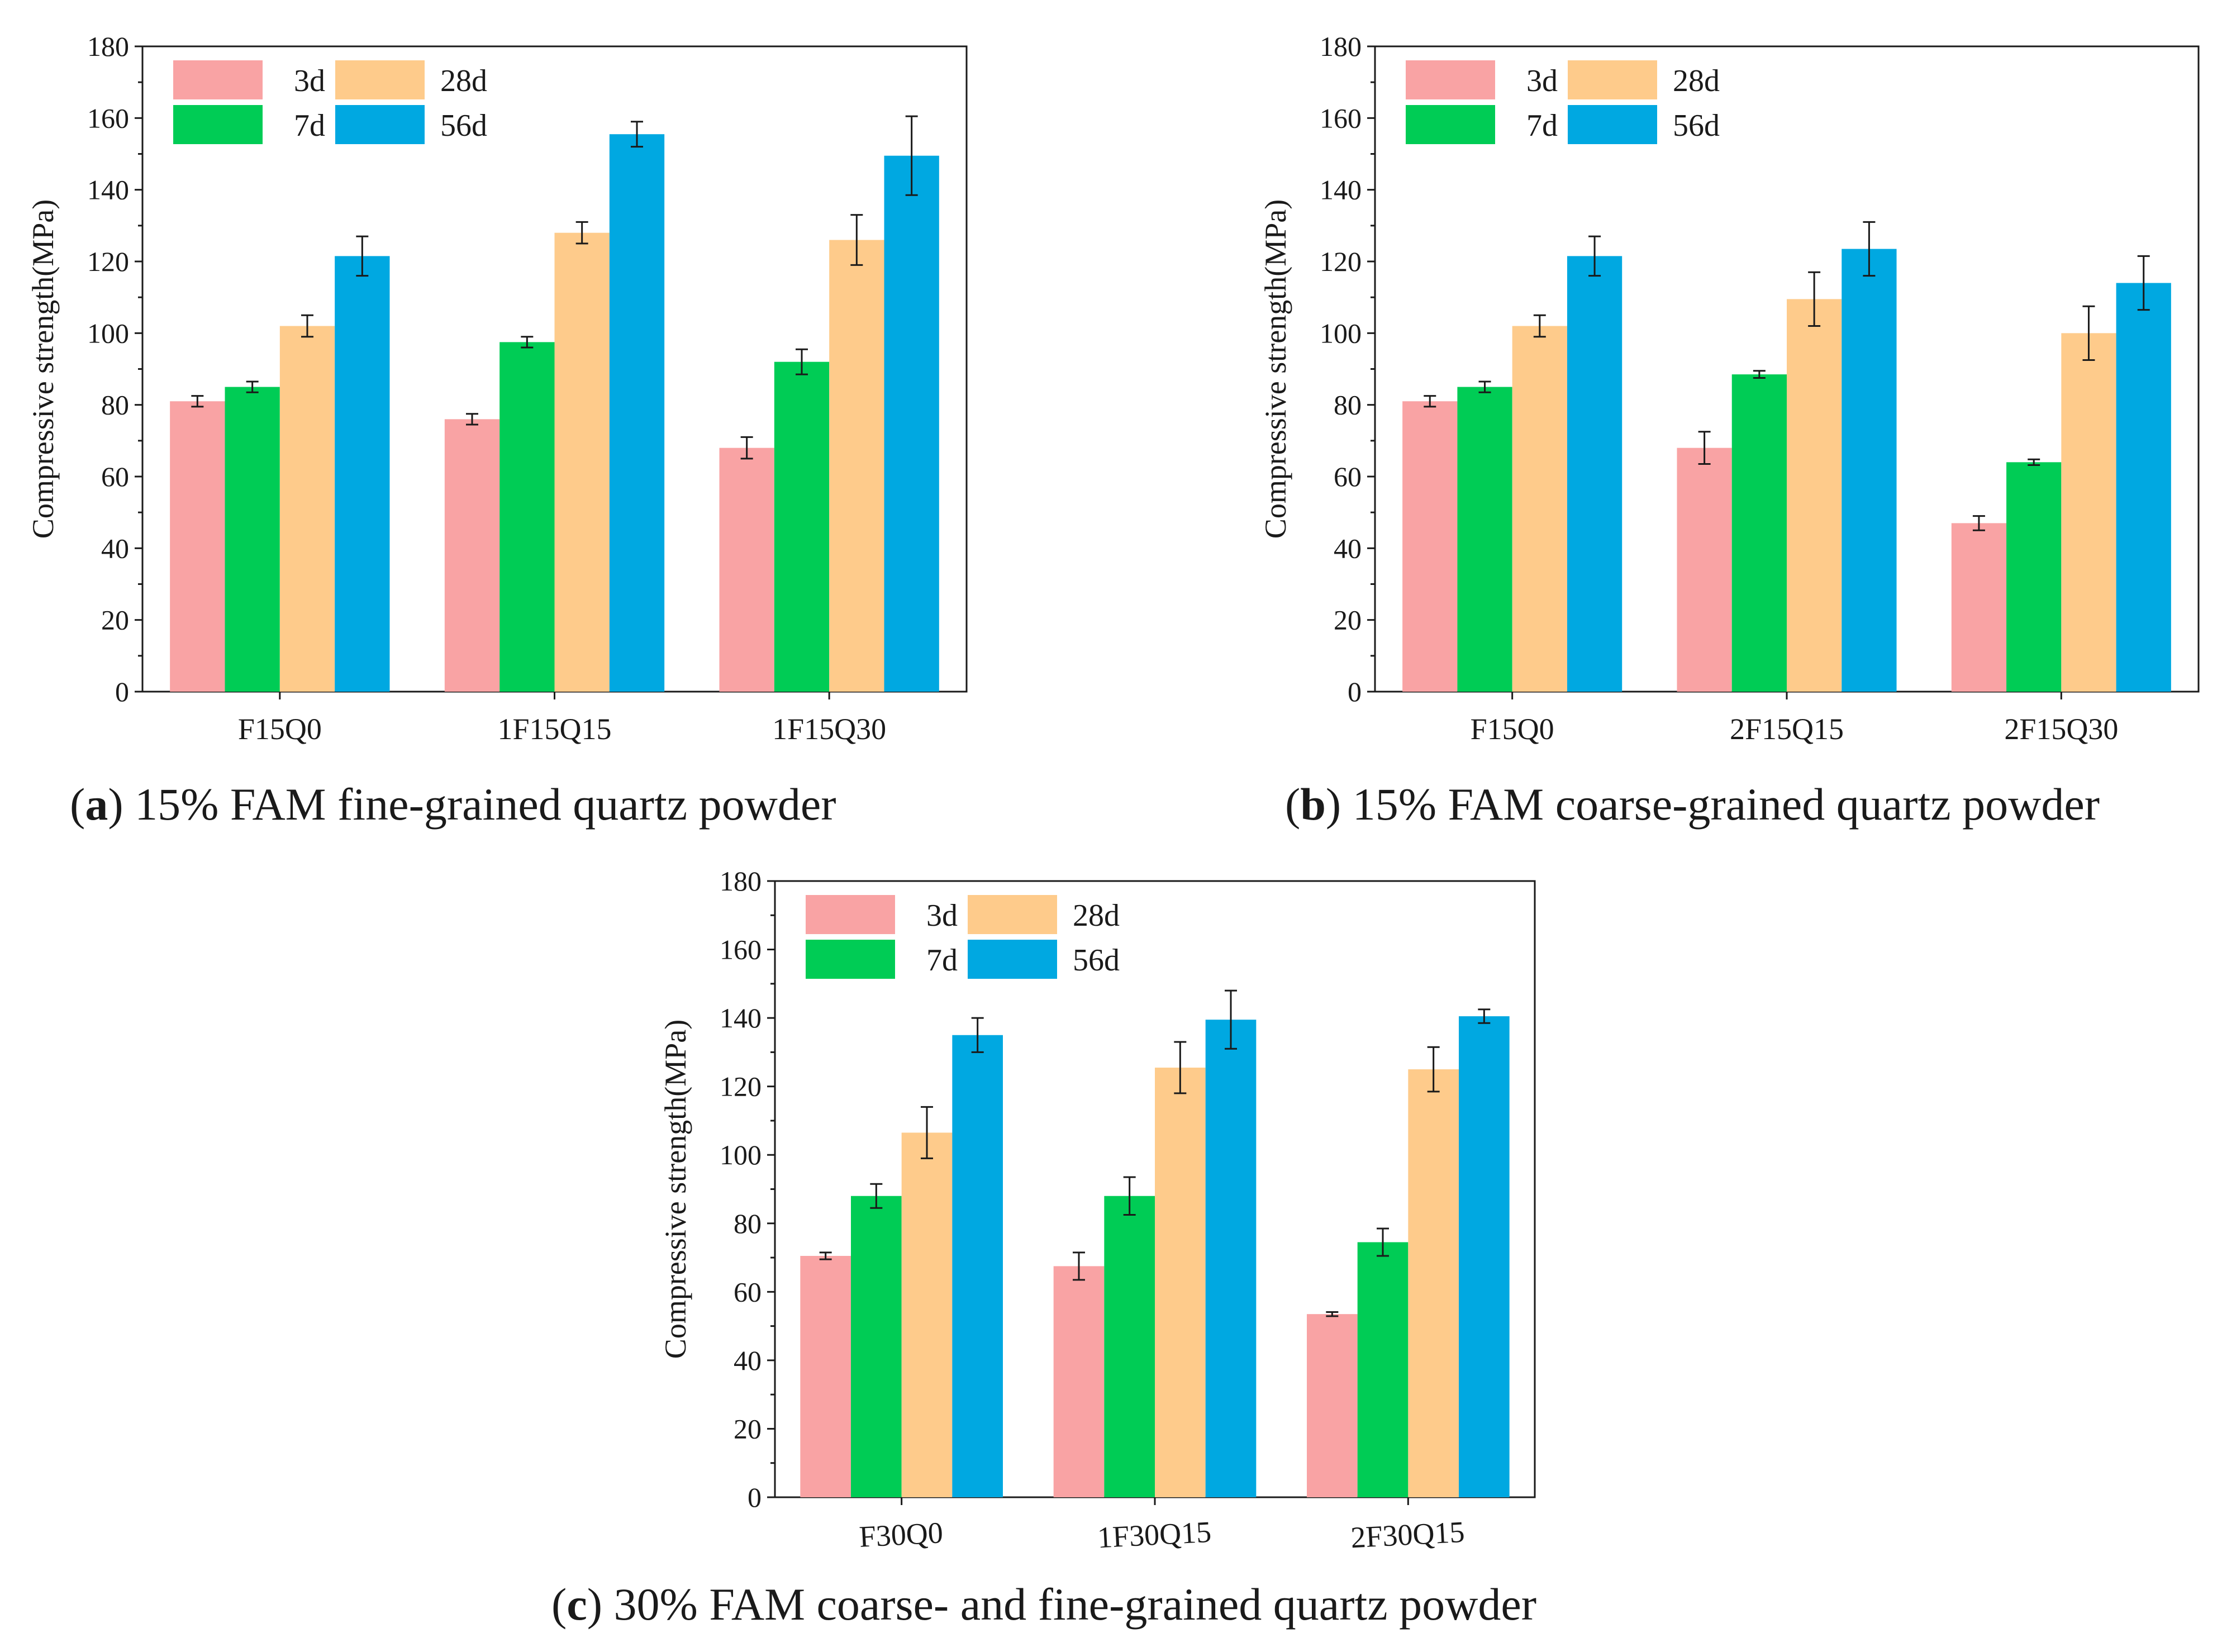  I want to click on x-category-label: 1F15Q30, so click(829, 729).